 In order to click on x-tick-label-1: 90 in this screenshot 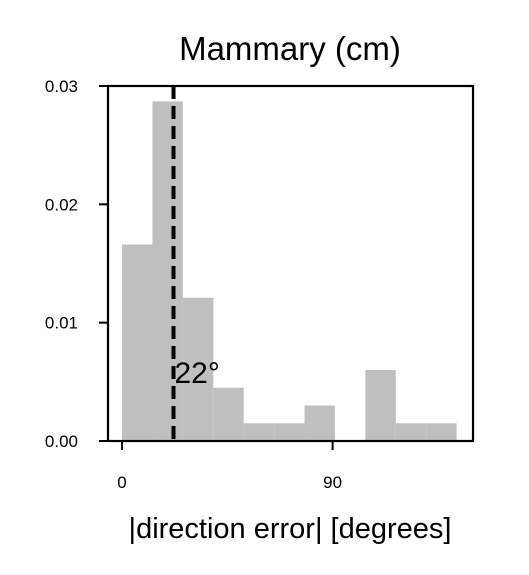, I will do `click(332, 482)`.